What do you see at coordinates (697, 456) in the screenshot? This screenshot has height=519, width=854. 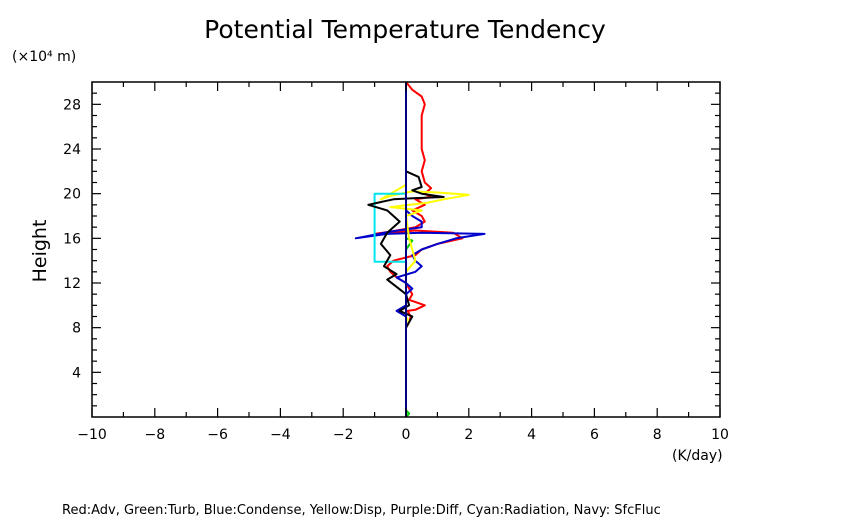 I see `x-unit-label: (K/day)` at bounding box center [697, 456].